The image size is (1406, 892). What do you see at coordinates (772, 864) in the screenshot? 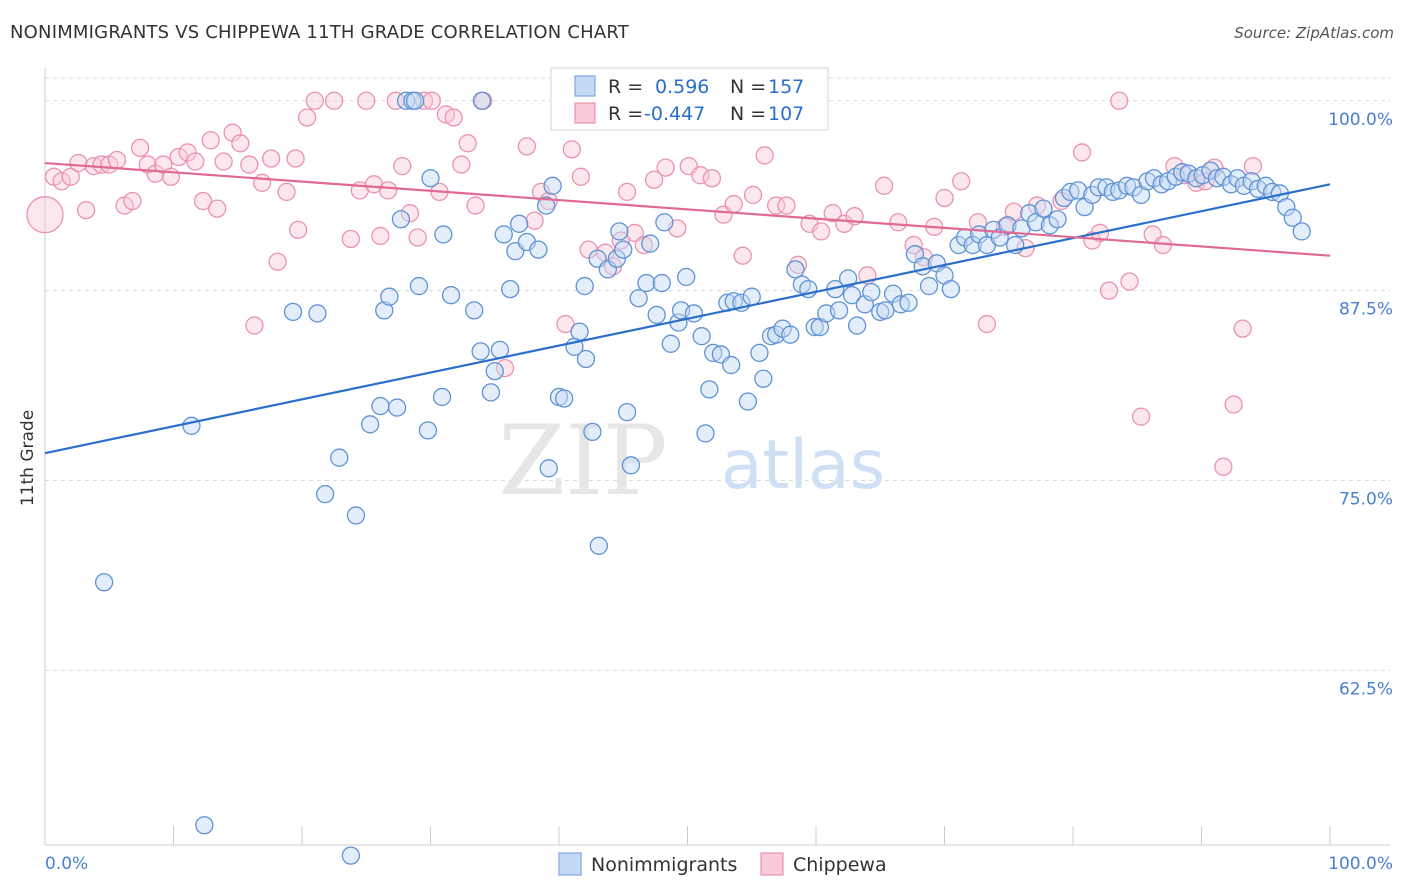
I see `series-legend-swatch-chippewa` at bounding box center [772, 864].